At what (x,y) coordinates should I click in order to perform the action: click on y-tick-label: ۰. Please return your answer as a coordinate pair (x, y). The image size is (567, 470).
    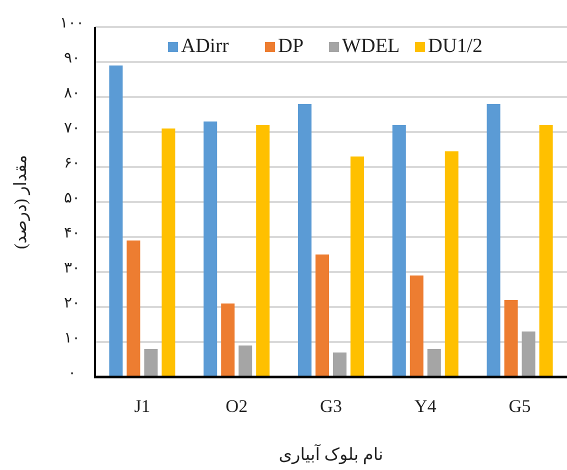
    Looking at the image, I should click on (72, 373).